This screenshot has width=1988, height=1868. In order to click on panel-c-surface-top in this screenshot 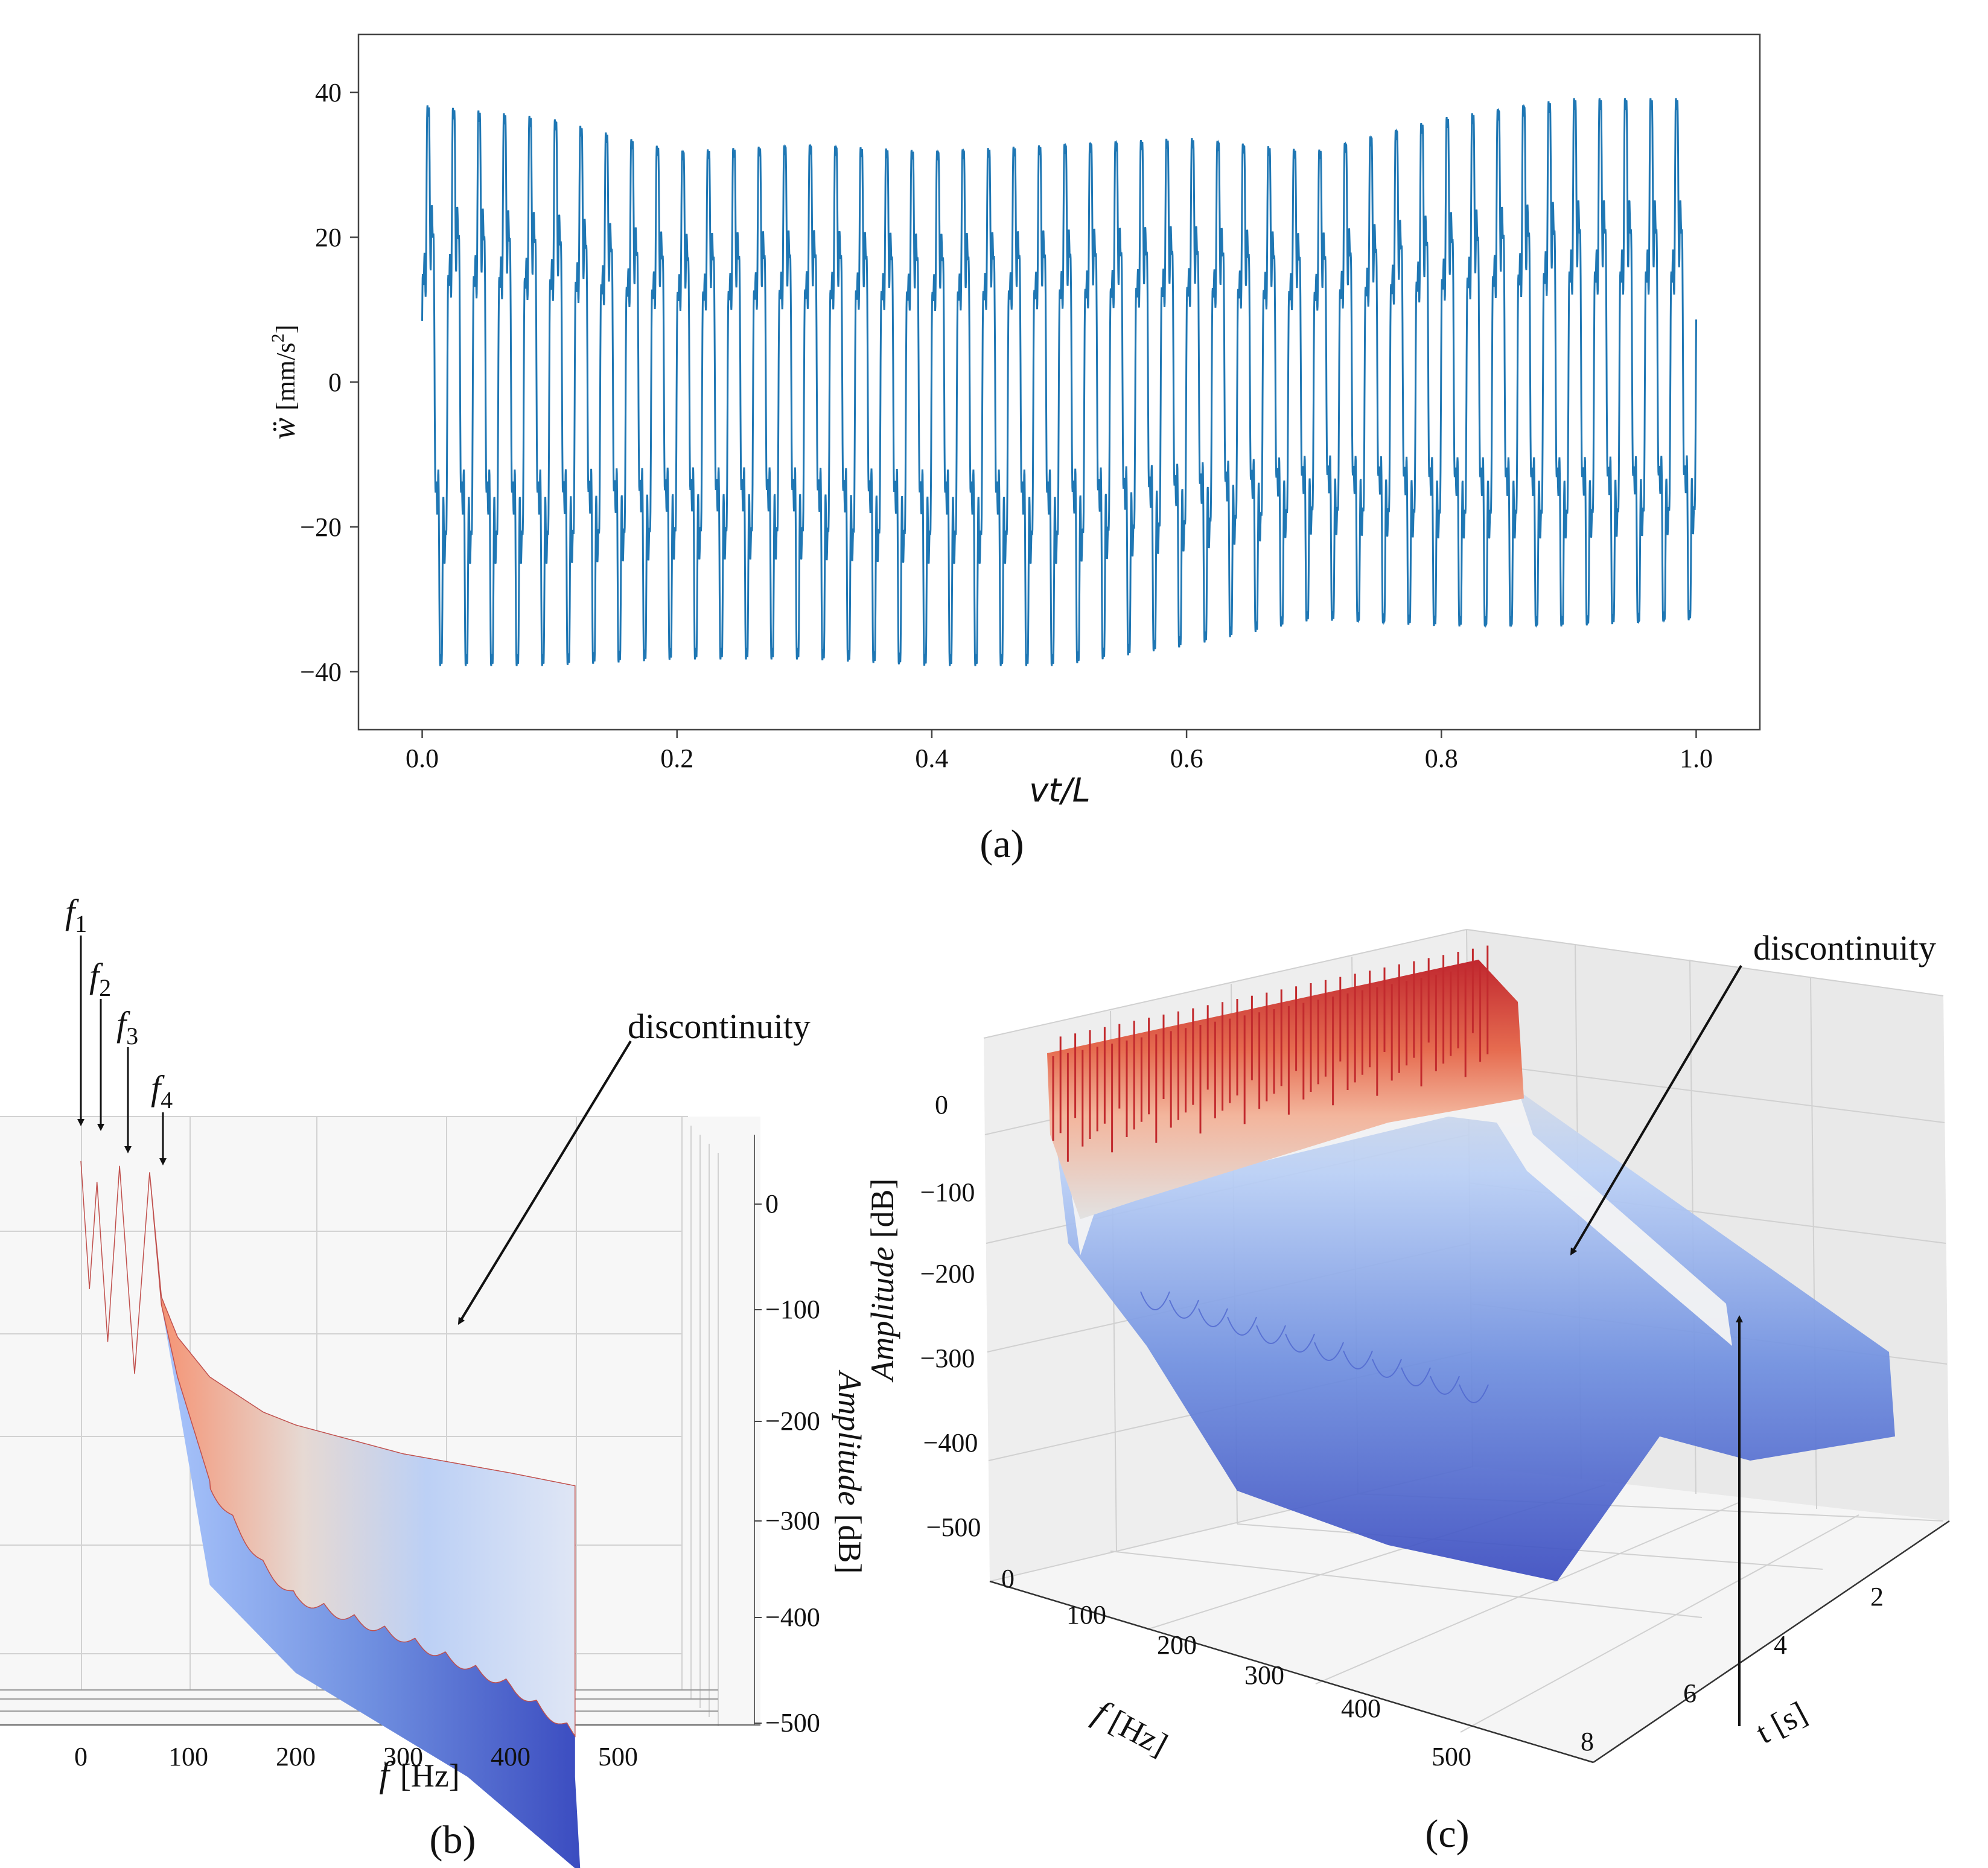, I will do `click(1285, 1089)`.